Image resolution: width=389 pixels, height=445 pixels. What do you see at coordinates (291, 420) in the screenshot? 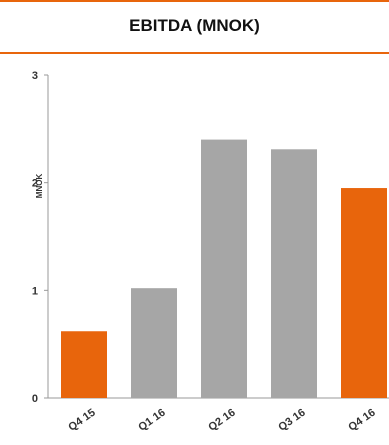
I see `x-tick-label: Q3 16` at bounding box center [291, 420].